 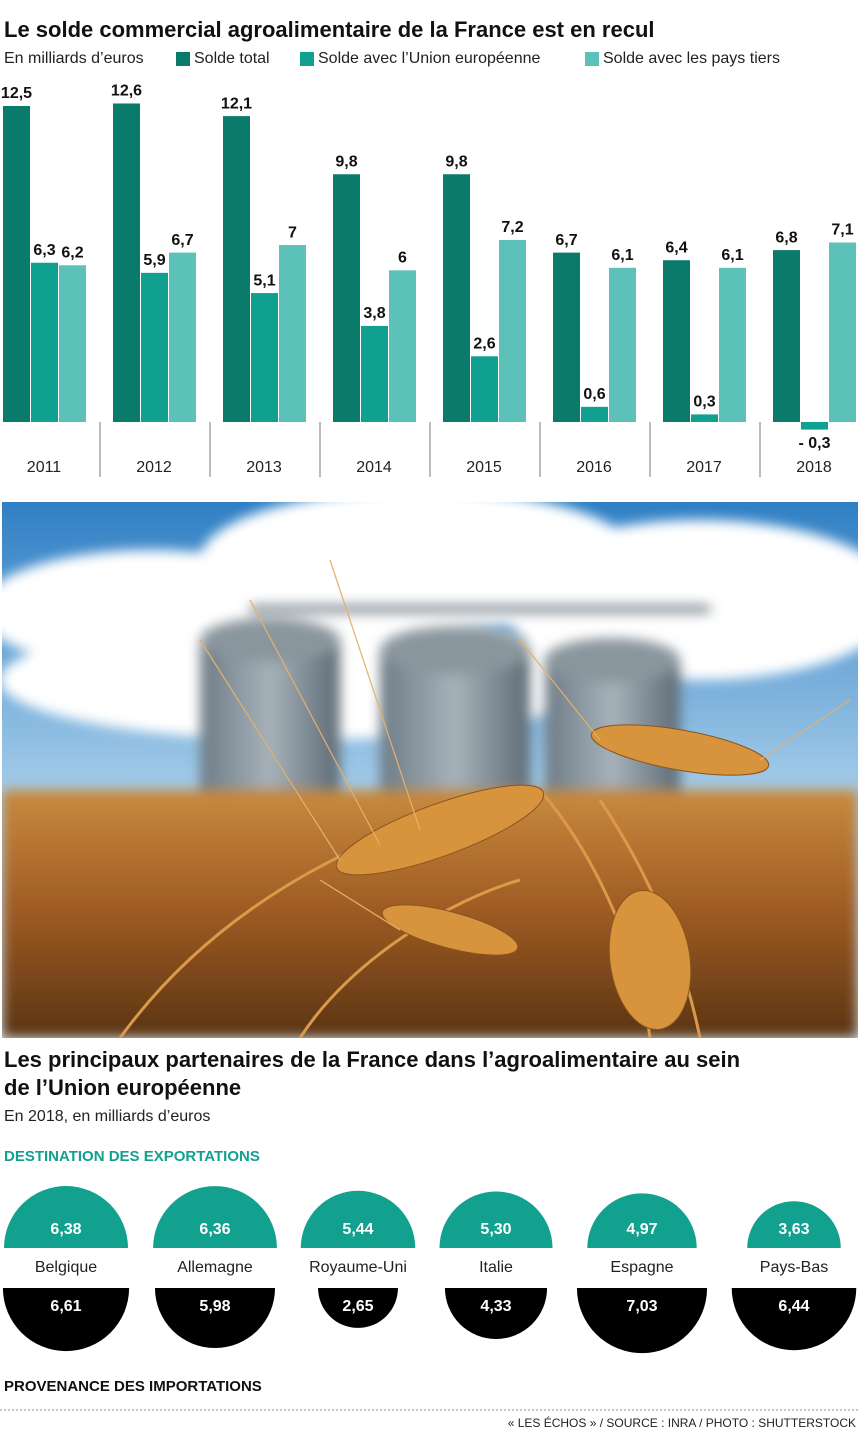 I want to click on category-label: Royaume-Uni, so click(x=358, y=1267).